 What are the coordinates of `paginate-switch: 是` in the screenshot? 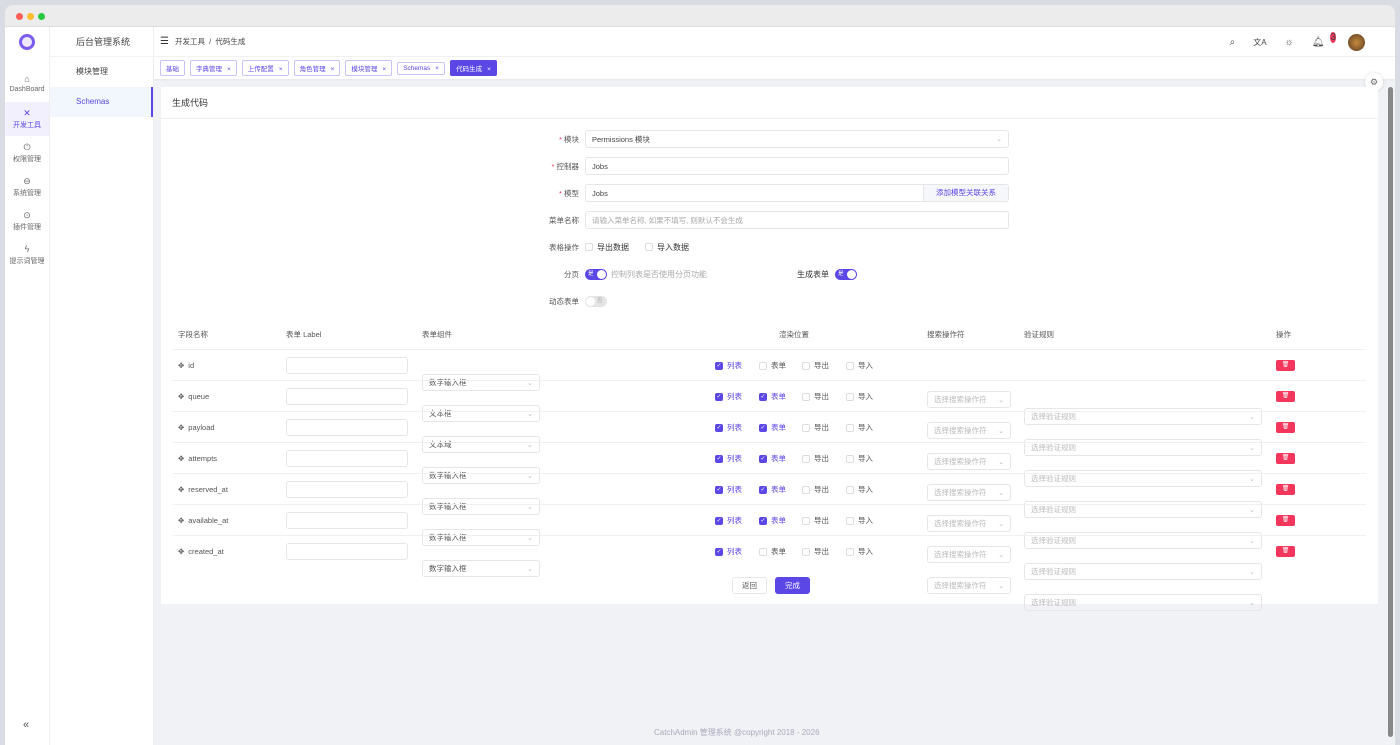 It's located at (596, 274).